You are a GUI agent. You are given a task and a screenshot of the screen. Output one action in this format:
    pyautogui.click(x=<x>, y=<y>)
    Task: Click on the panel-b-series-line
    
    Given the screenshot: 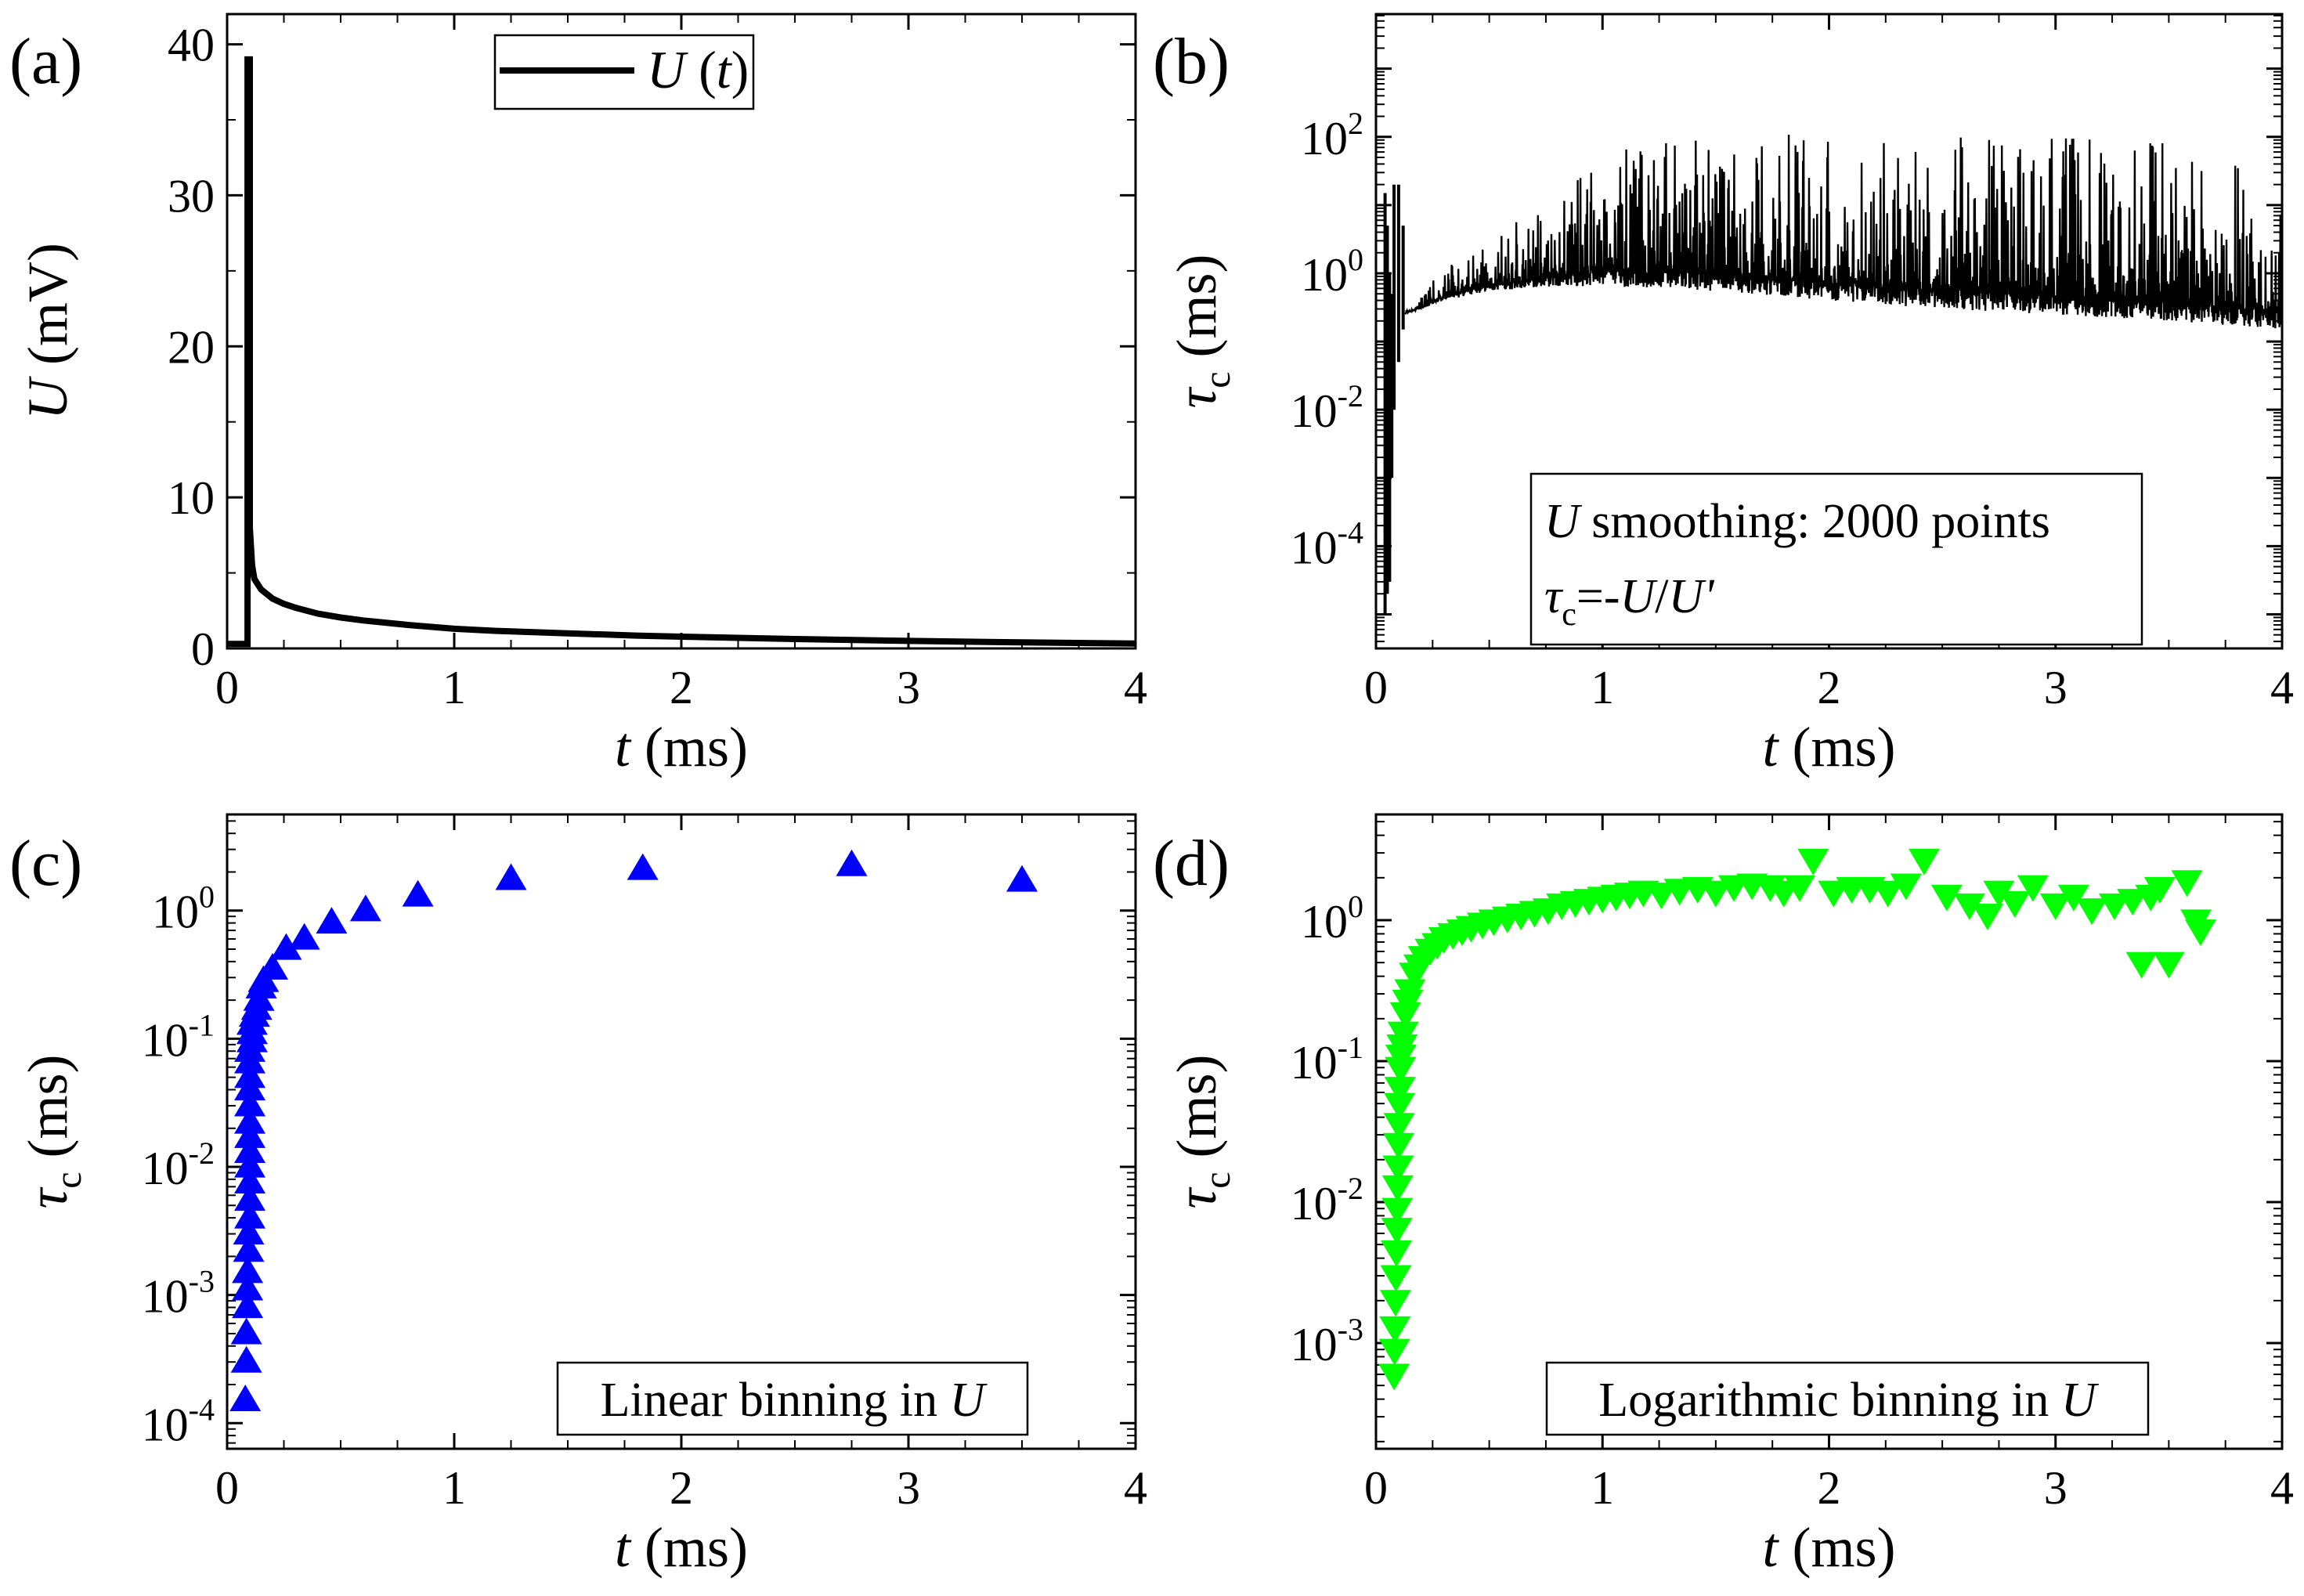 What is the action you would take?
    pyautogui.click(x=1843, y=231)
    